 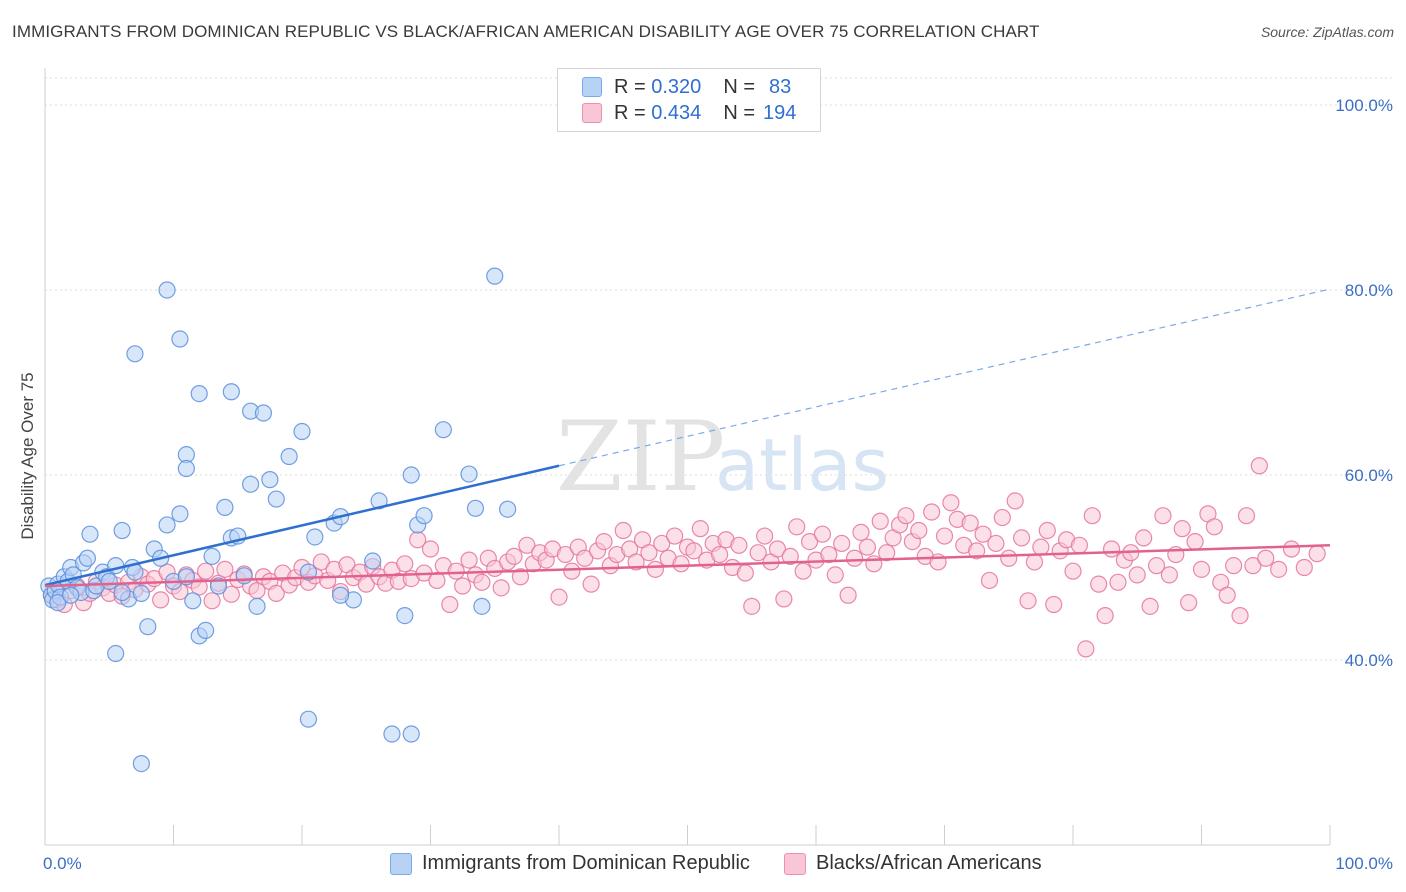 I want to click on watermark: ZIP atlas, so click(x=722, y=457).